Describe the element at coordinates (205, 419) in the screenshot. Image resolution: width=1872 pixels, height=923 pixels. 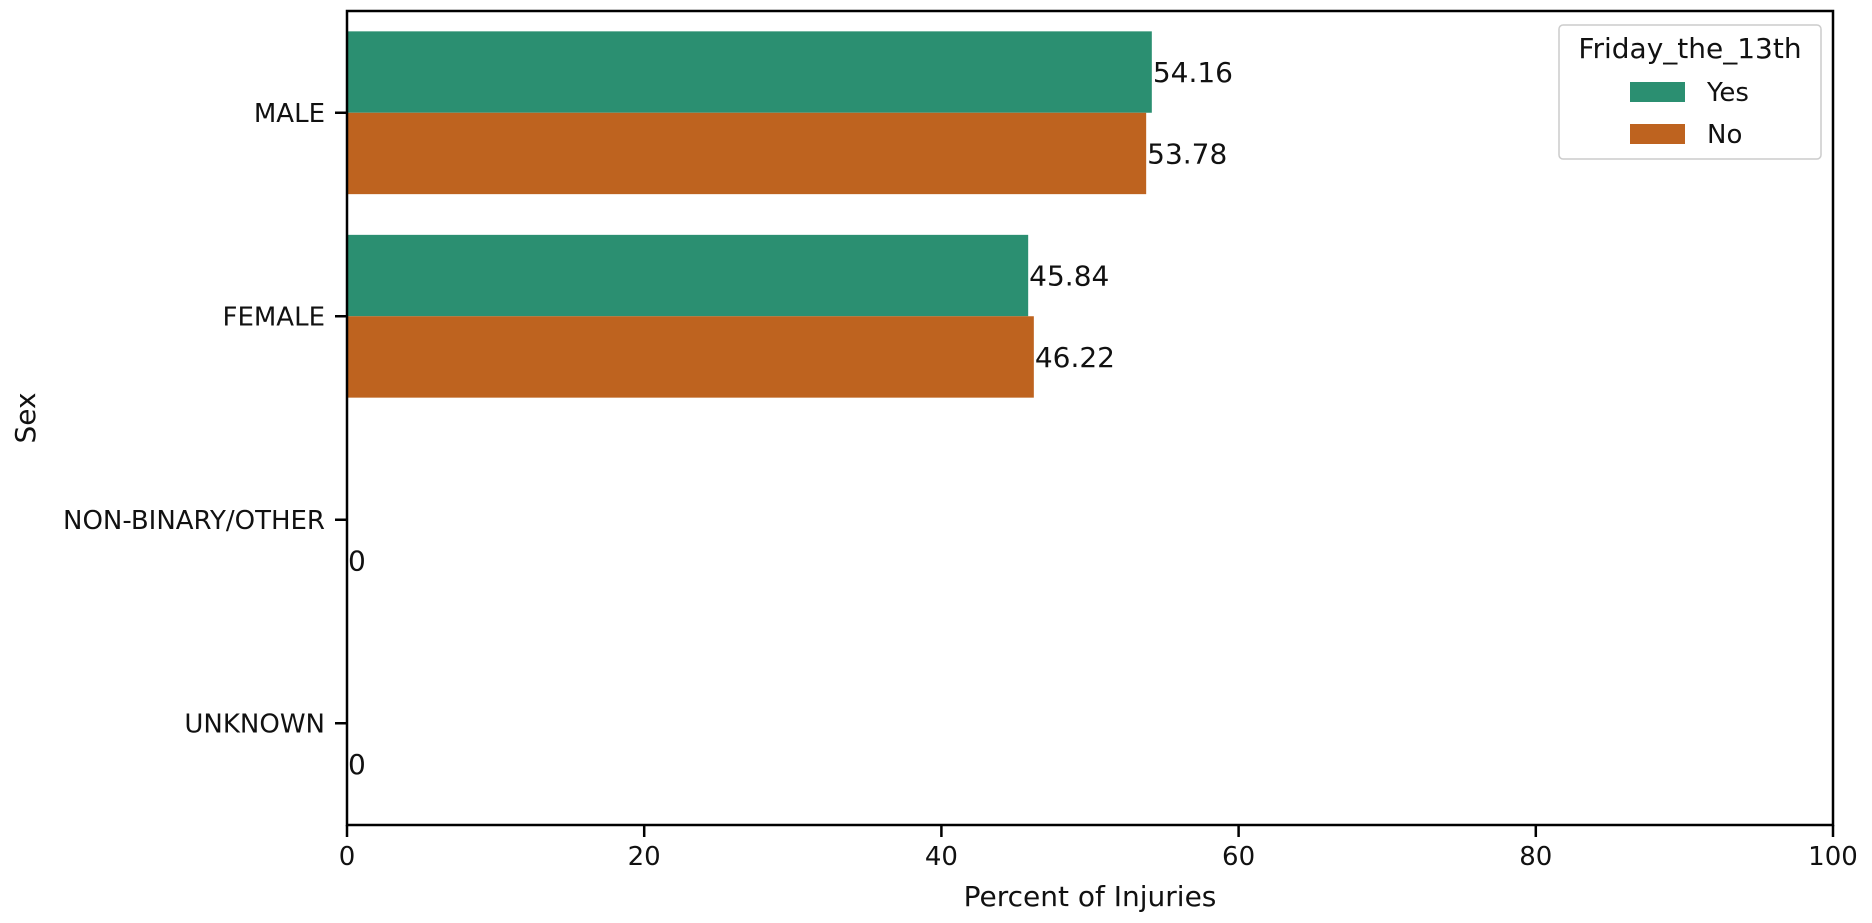
I see `y-axis: MALE FEMALE NON-BINARY/OTHER UNKNOWN` at that location.